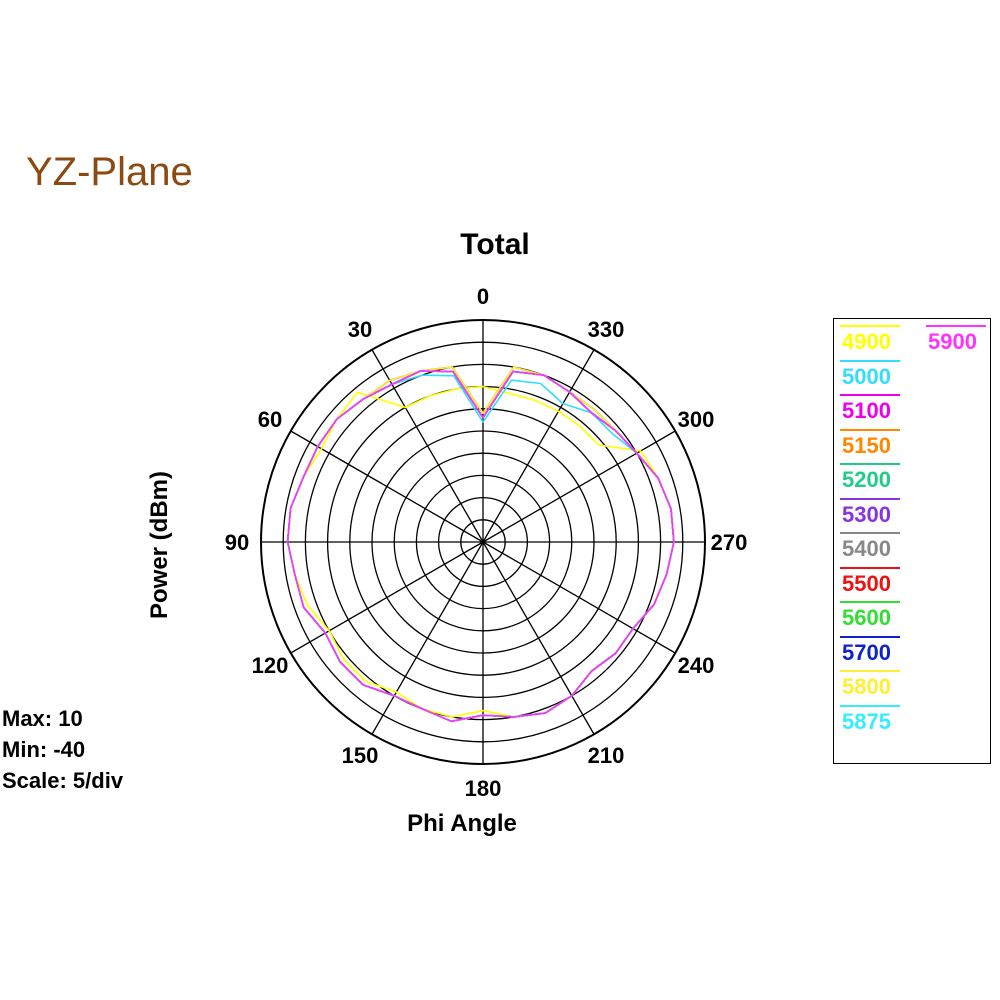  I want to click on legend-item-5500: 5500, so click(869, 583).